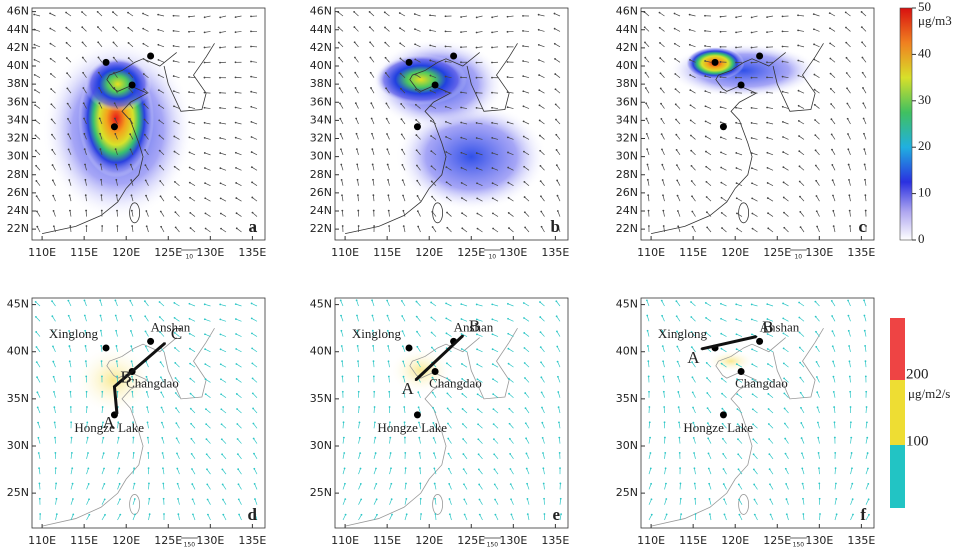 This screenshot has width=970, height=559. I want to click on y-tick-label: 40N, so click(627, 351).